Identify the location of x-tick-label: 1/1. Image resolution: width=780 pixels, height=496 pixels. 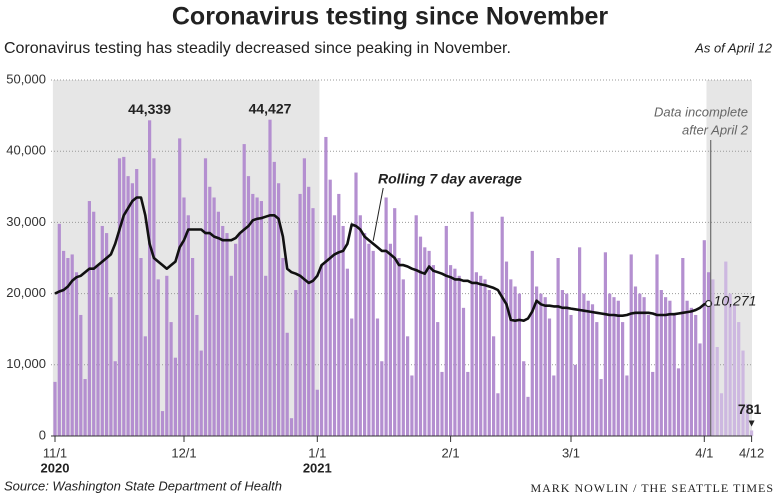
(317, 452).